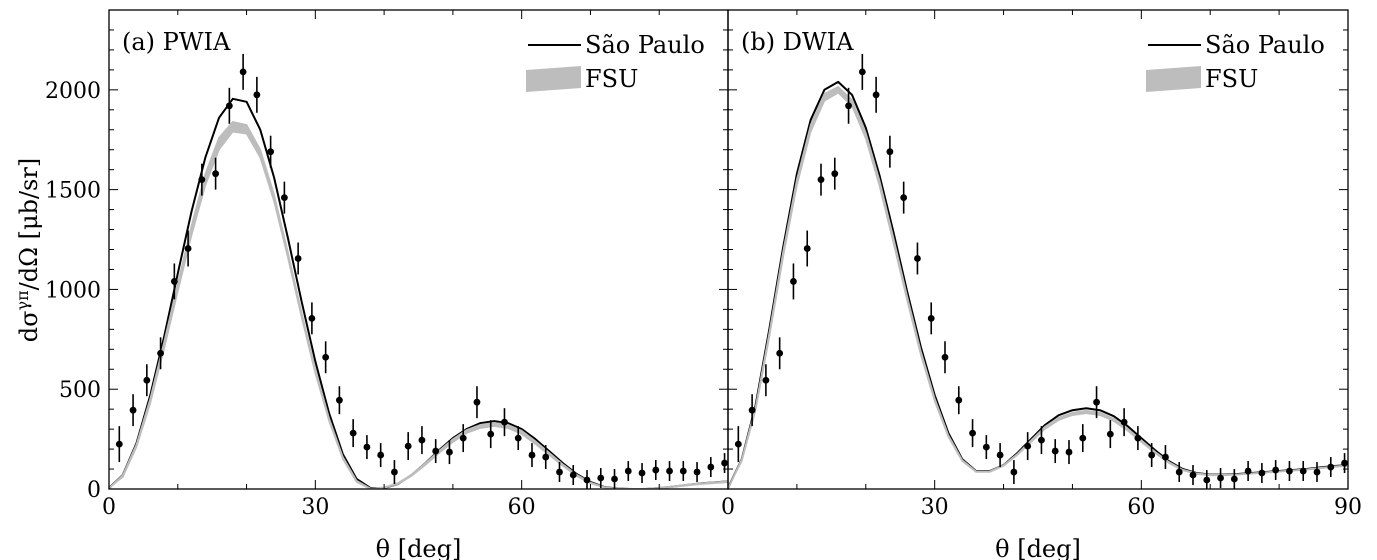 The image size is (1377, 560). What do you see at coordinates (1348, 507) in the screenshot?
I see `x-tick-label: 90` at bounding box center [1348, 507].